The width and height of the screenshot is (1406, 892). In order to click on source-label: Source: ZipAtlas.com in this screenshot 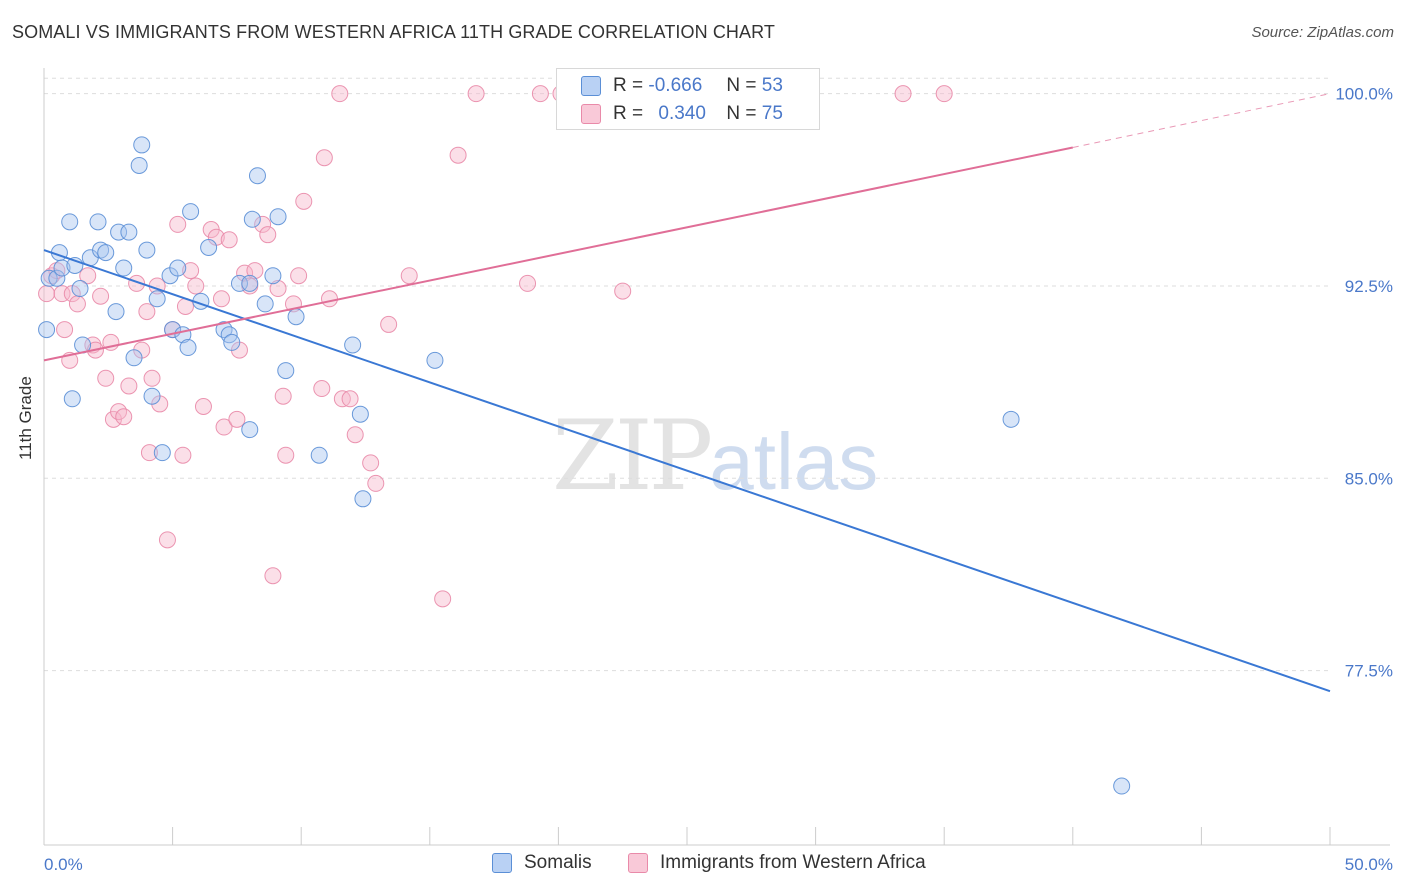, I will do `click(1322, 32)`.